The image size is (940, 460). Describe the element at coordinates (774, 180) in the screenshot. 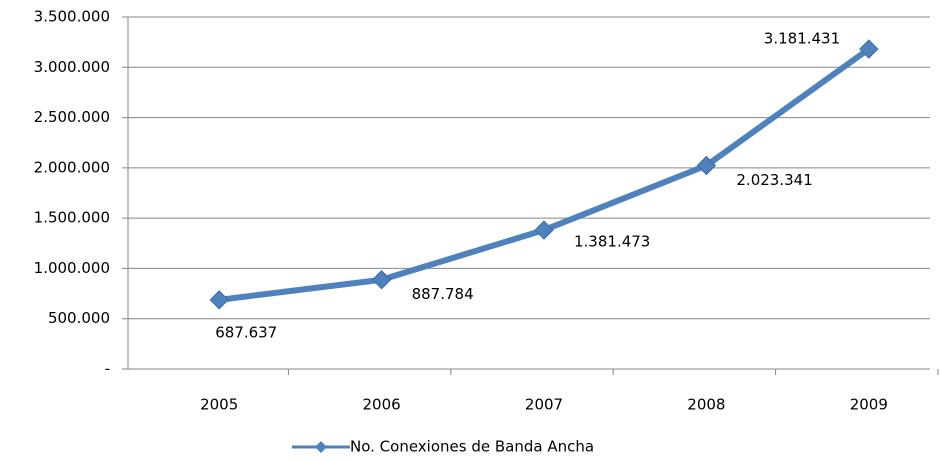

I see `value-label: 2.023.341` at that location.